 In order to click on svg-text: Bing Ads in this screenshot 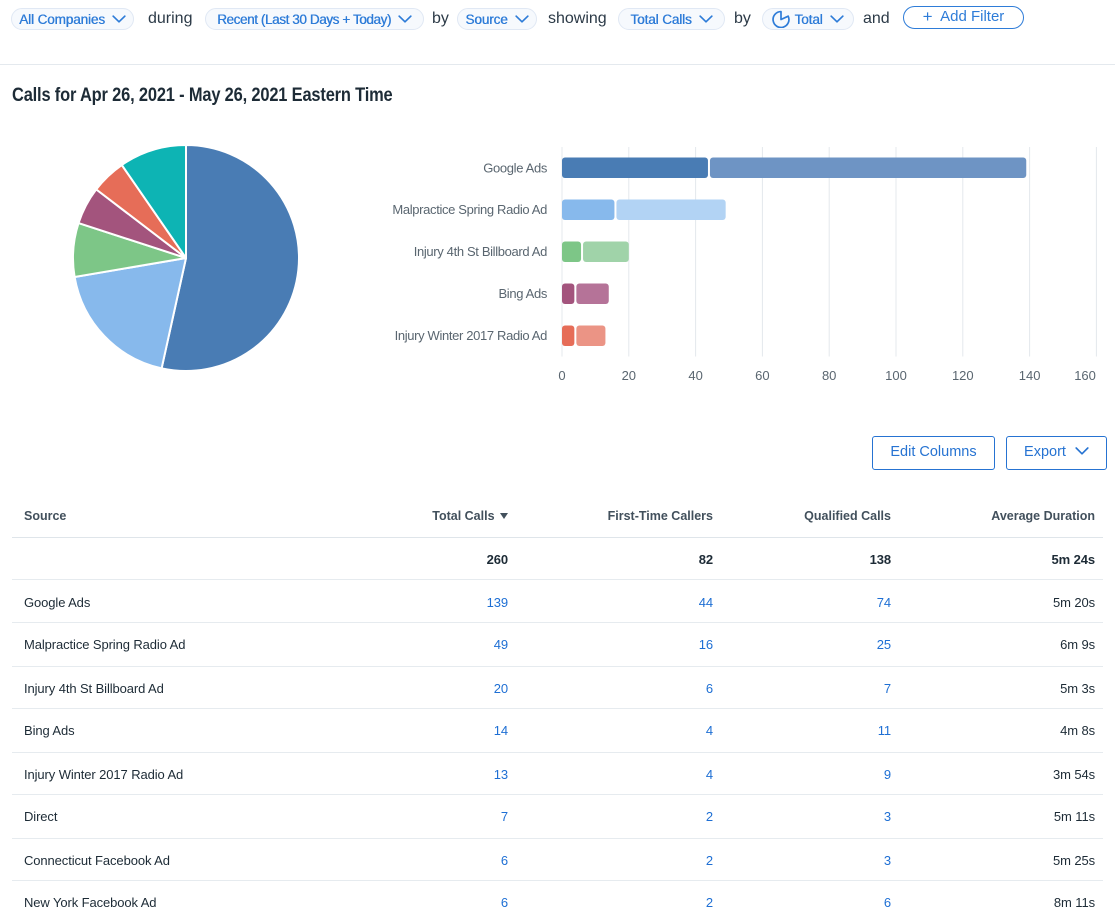, I will do `click(522, 293)`.